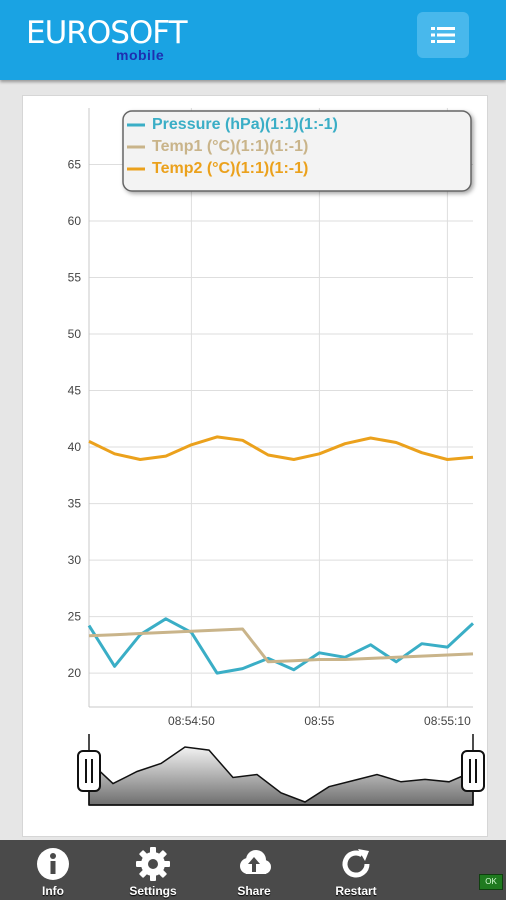 This screenshot has width=506, height=900. What do you see at coordinates (191, 721) in the screenshot?
I see `x-tick-label: 08:54:50` at bounding box center [191, 721].